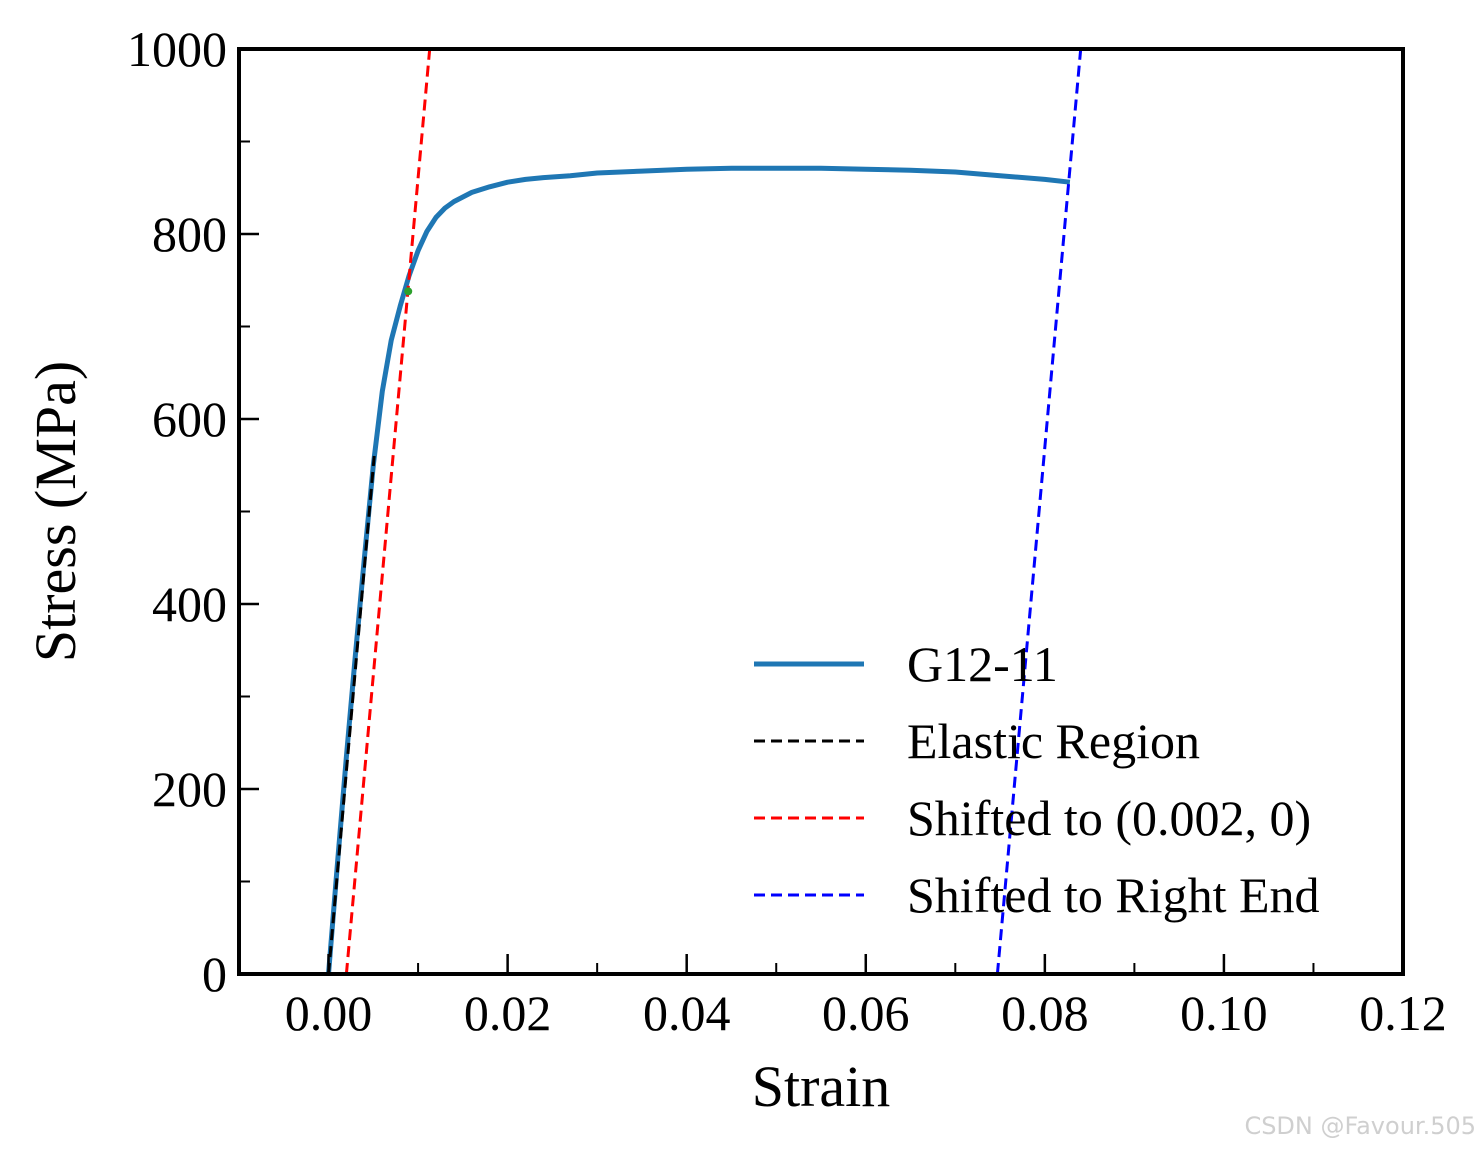 This screenshot has height=1150, width=1482. I want to click on x-tick-label: 0.04, so click(687, 1013).